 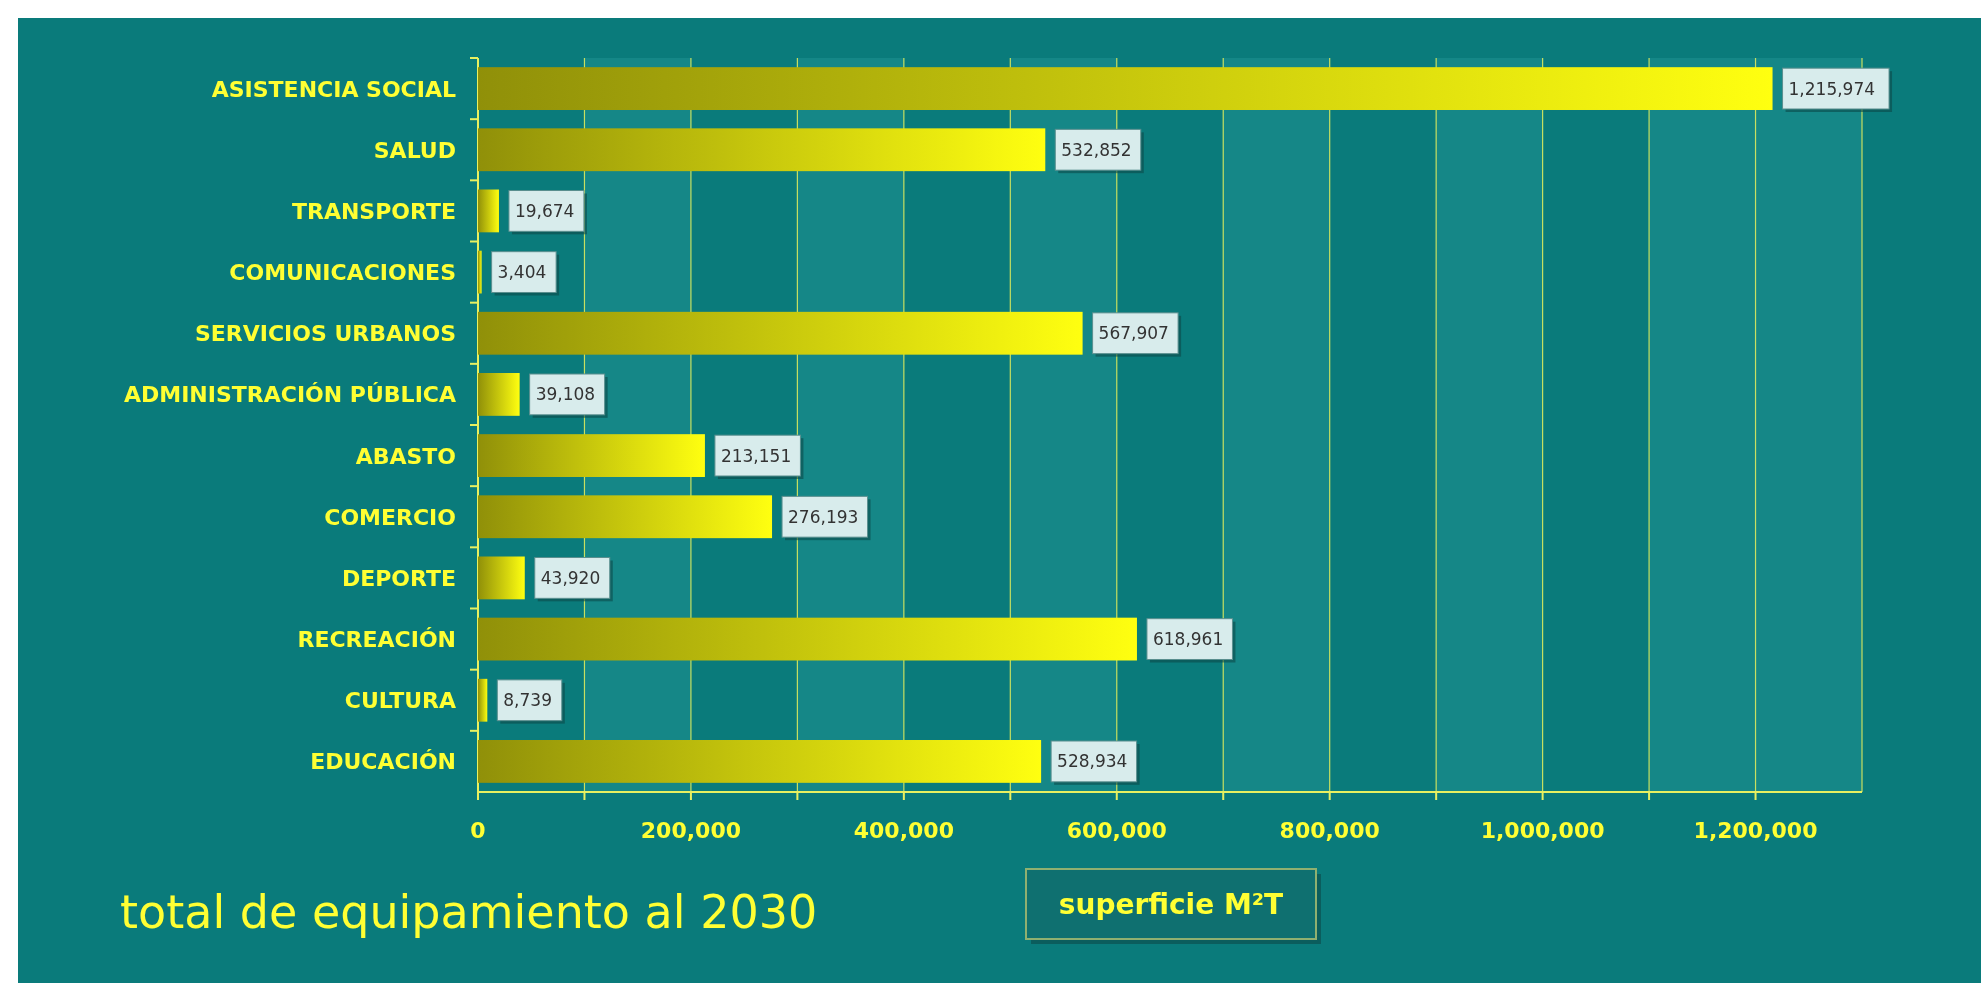 What do you see at coordinates (527, 700) in the screenshot?
I see `data-label: 8,739` at bounding box center [527, 700].